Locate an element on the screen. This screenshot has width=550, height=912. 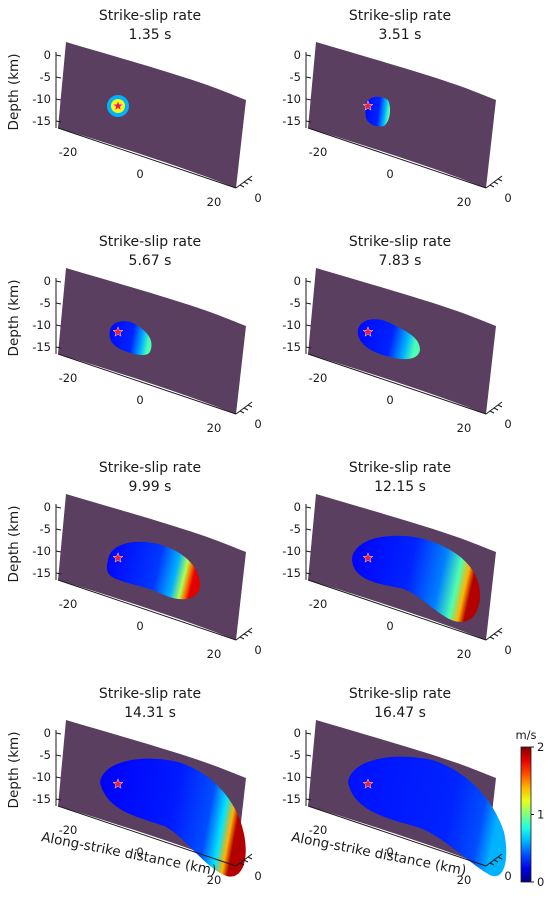
panel-4: Strike-slip rate 7.83 s 0 -5 -10 -15 -20 0 20 0 is located at coordinates (396, 334).